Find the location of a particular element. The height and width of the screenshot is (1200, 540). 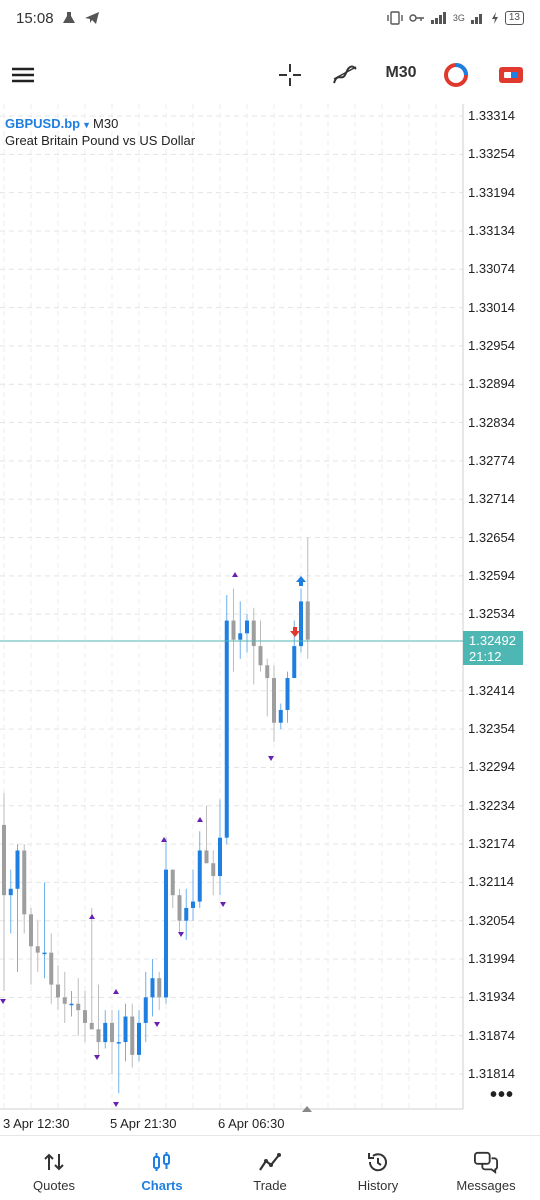

messages-icon is located at coordinates (486, 1162).